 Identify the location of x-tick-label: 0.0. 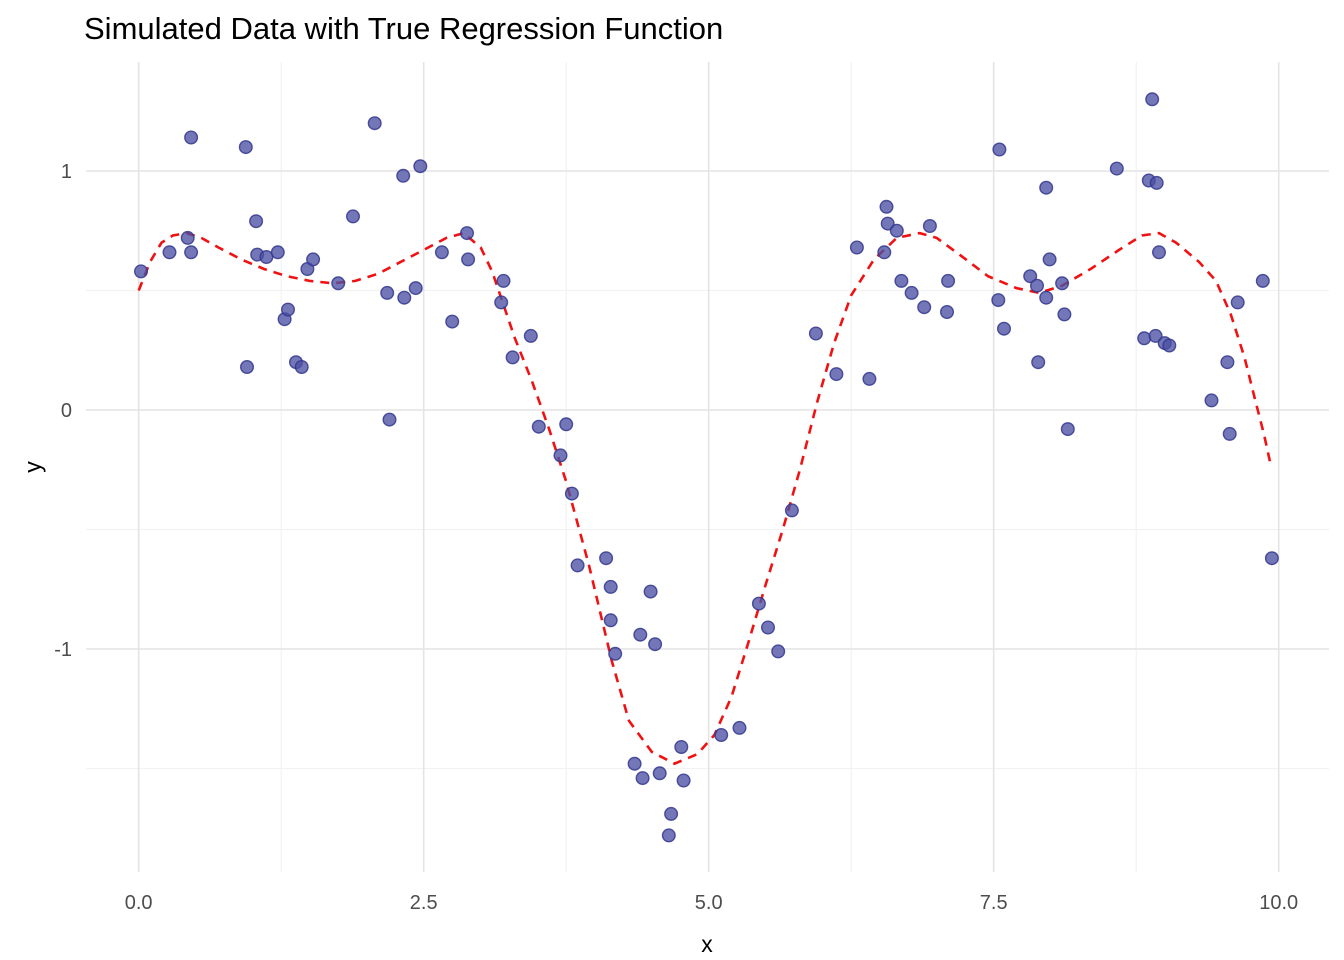
(139, 903).